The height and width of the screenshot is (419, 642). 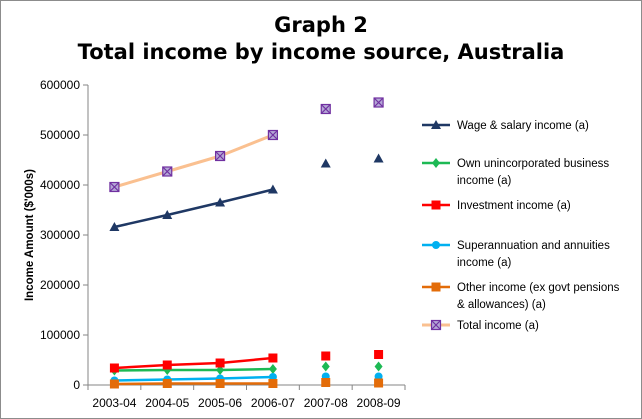 I want to click on legend-label: Other income (ex govt pensions, so click(x=538, y=288).